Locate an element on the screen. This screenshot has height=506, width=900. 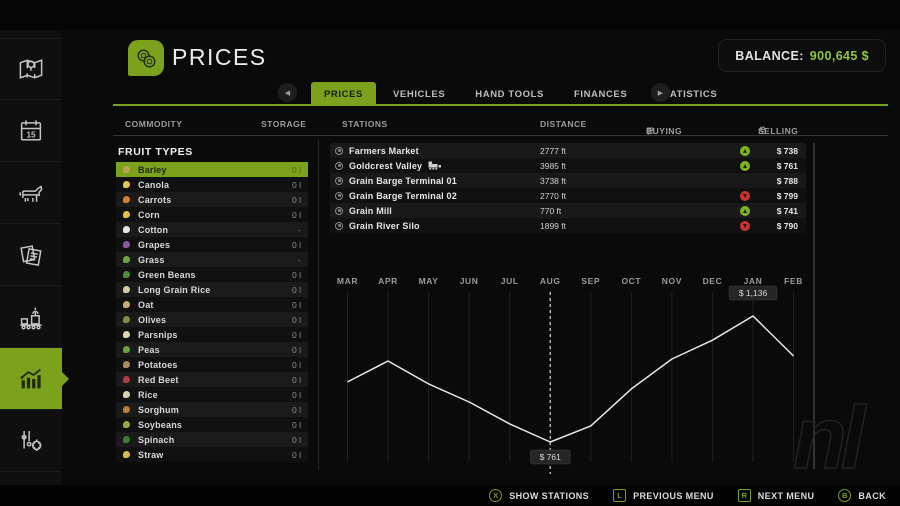
month-label: JAN is located at coordinates (753, 281).